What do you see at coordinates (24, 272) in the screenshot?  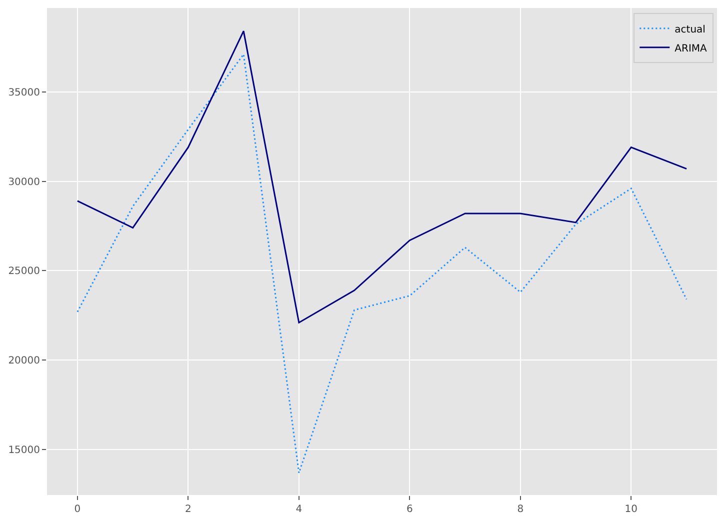 I see `y-tick-label: 25000` at bounding box center [24, 272].